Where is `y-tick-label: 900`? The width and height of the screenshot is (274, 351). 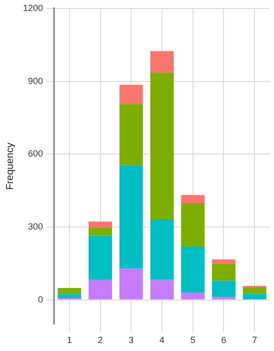
y-tick-label: 900 is located at coordinates (36, 81).